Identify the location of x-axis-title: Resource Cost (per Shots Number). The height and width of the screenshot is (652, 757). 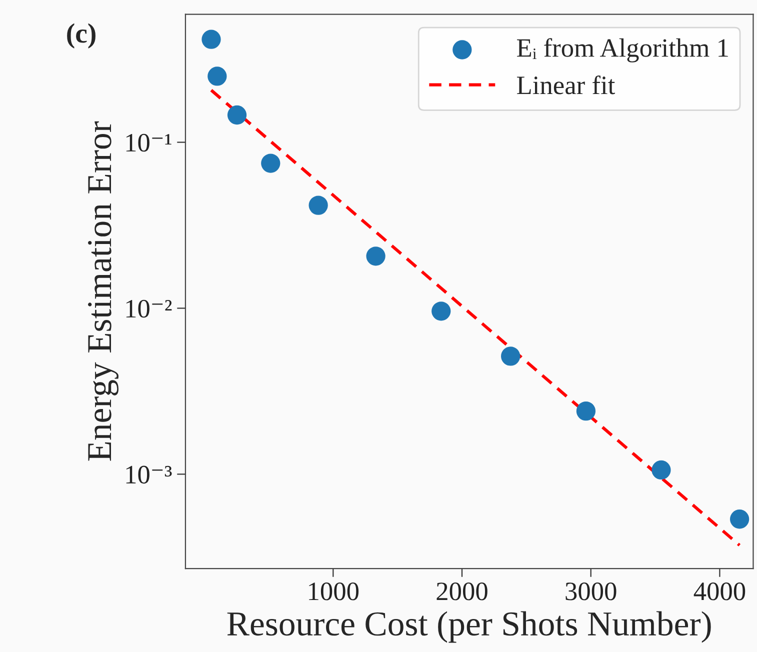
(469, 627).